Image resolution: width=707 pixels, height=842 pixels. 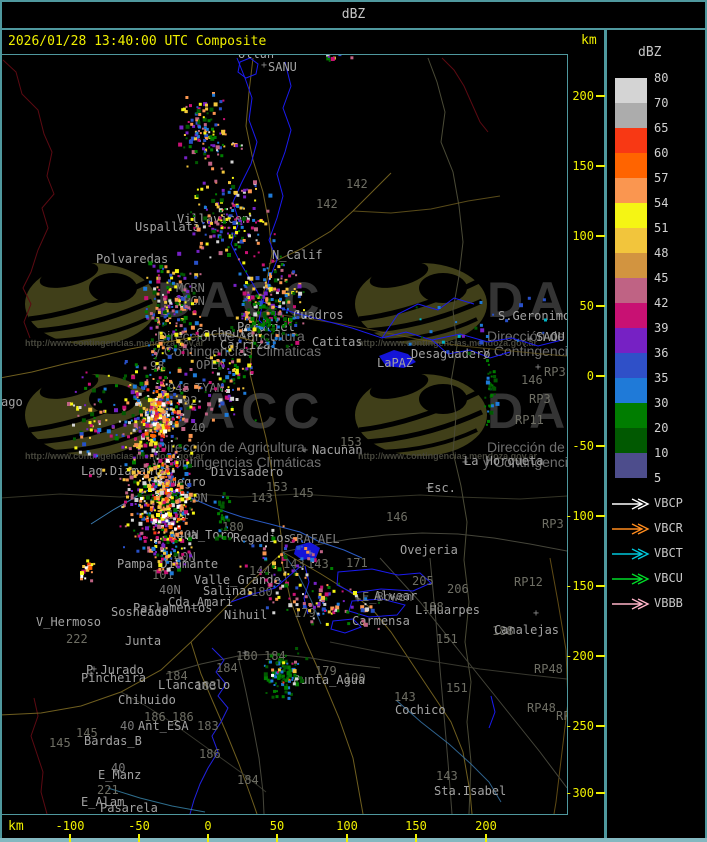 What do you see at coordinates (249, 345) in the screenshot?
I see `map-place-label: Carrizal` at bounding box center [249, 345].